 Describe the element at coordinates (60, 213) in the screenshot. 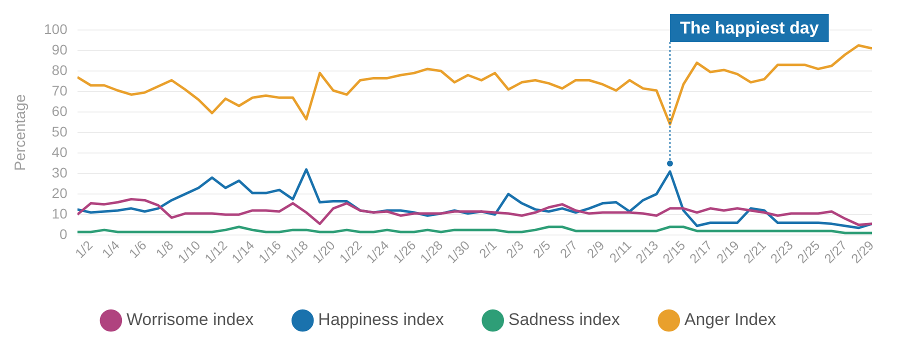

I see `y-tick-label: 10` at that location.